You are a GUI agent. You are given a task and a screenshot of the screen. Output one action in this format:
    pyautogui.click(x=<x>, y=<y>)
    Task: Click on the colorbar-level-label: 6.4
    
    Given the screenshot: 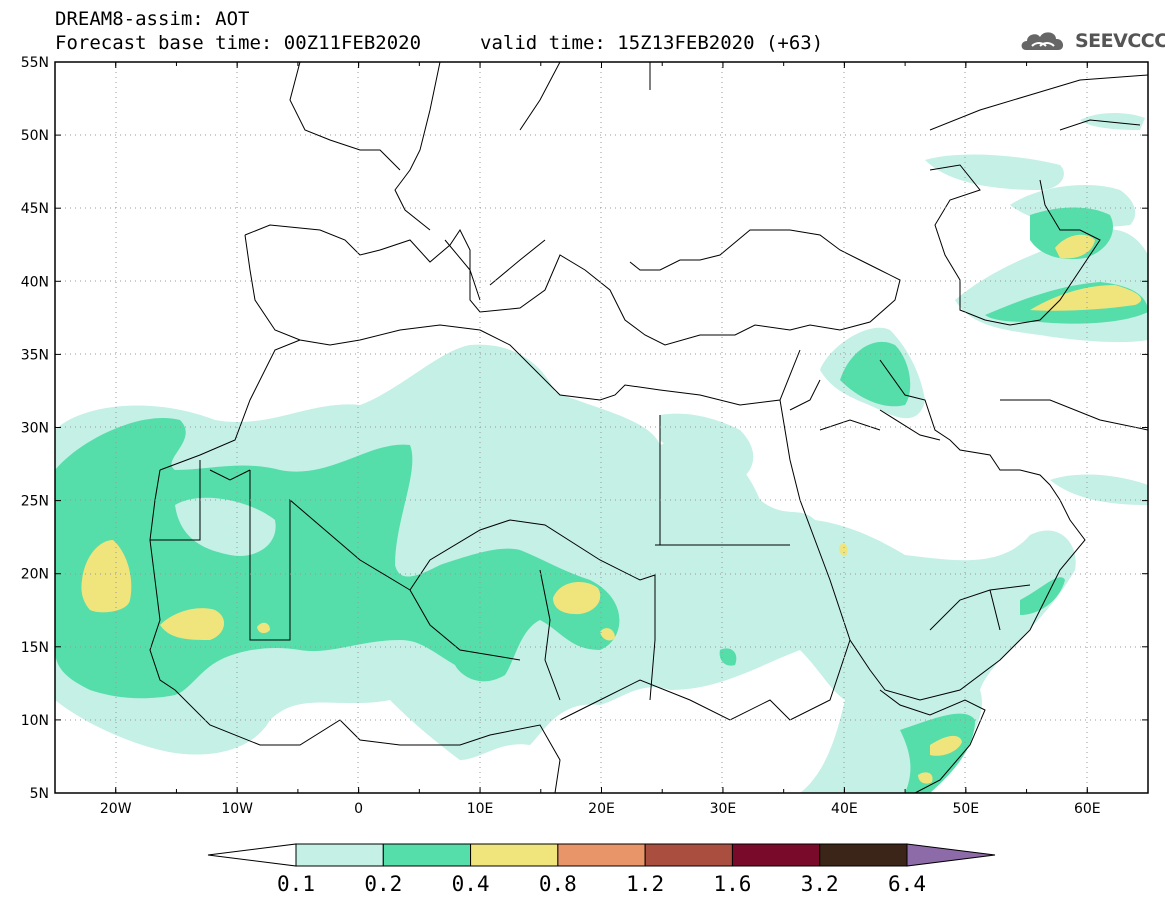 What is the action you would take?
    pyautogui.click(x=907, y=884)
    